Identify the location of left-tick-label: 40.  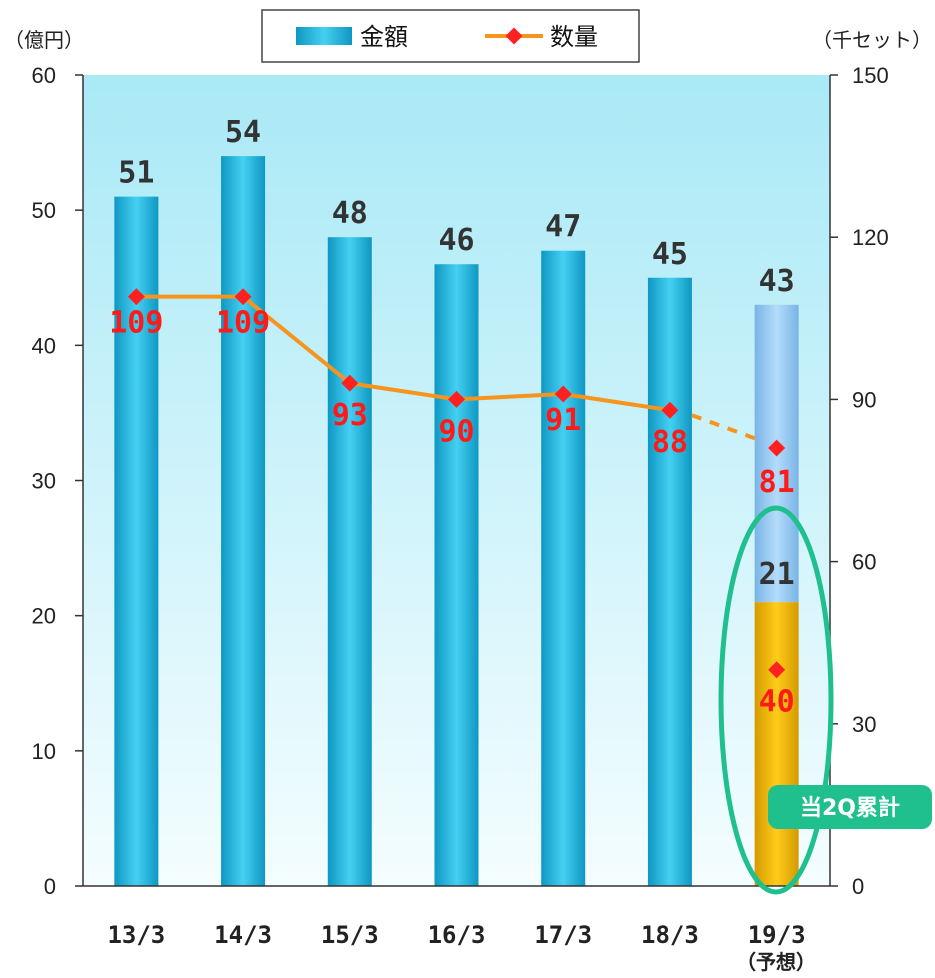
(44, 345).